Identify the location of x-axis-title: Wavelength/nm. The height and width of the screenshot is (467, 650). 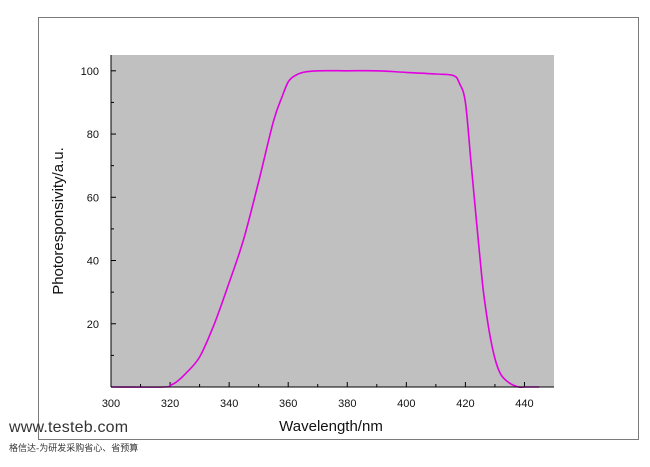
(331, 426).